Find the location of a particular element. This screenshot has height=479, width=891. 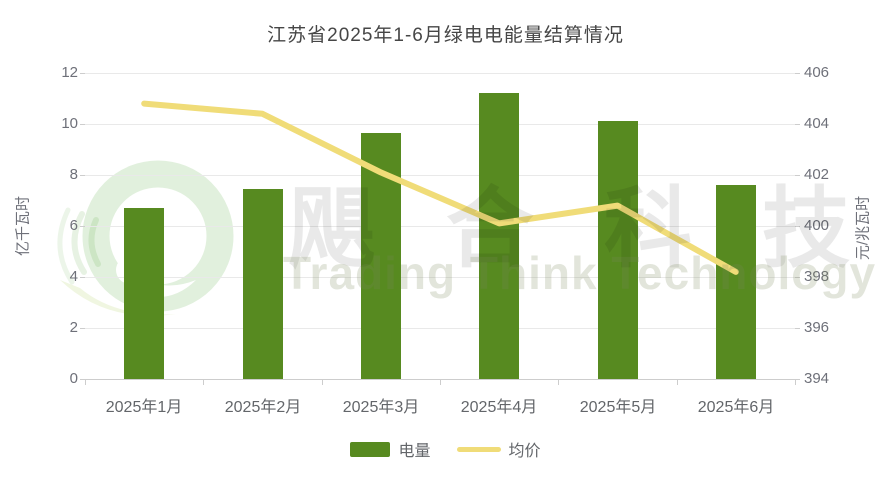

y-axis-left-tick-label: 10 is located at coordinates (69, 123).